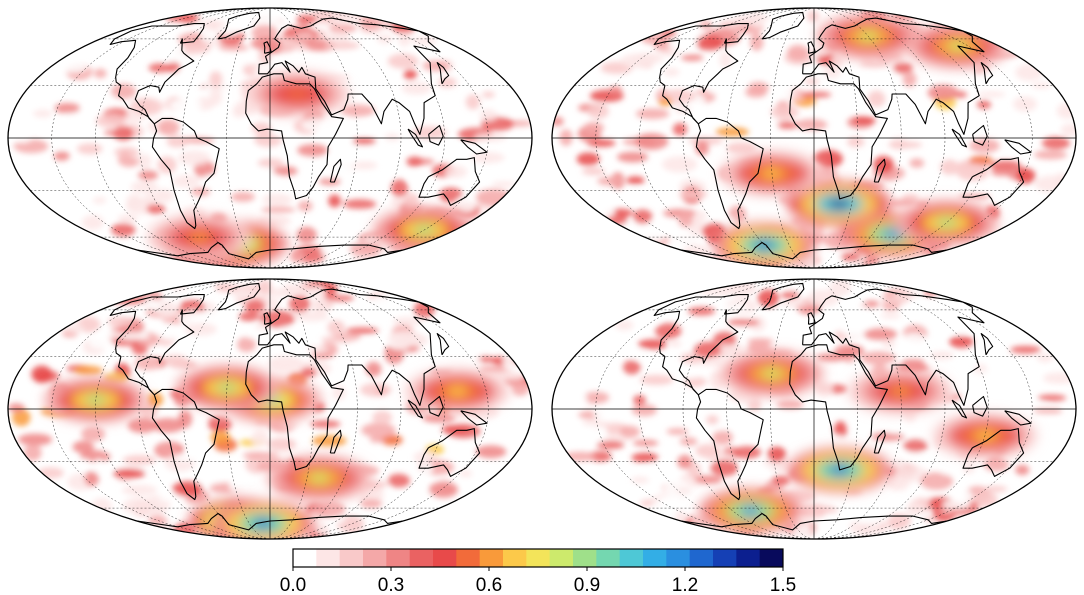  I want to click on colorbar-frame, so click(538, 558).